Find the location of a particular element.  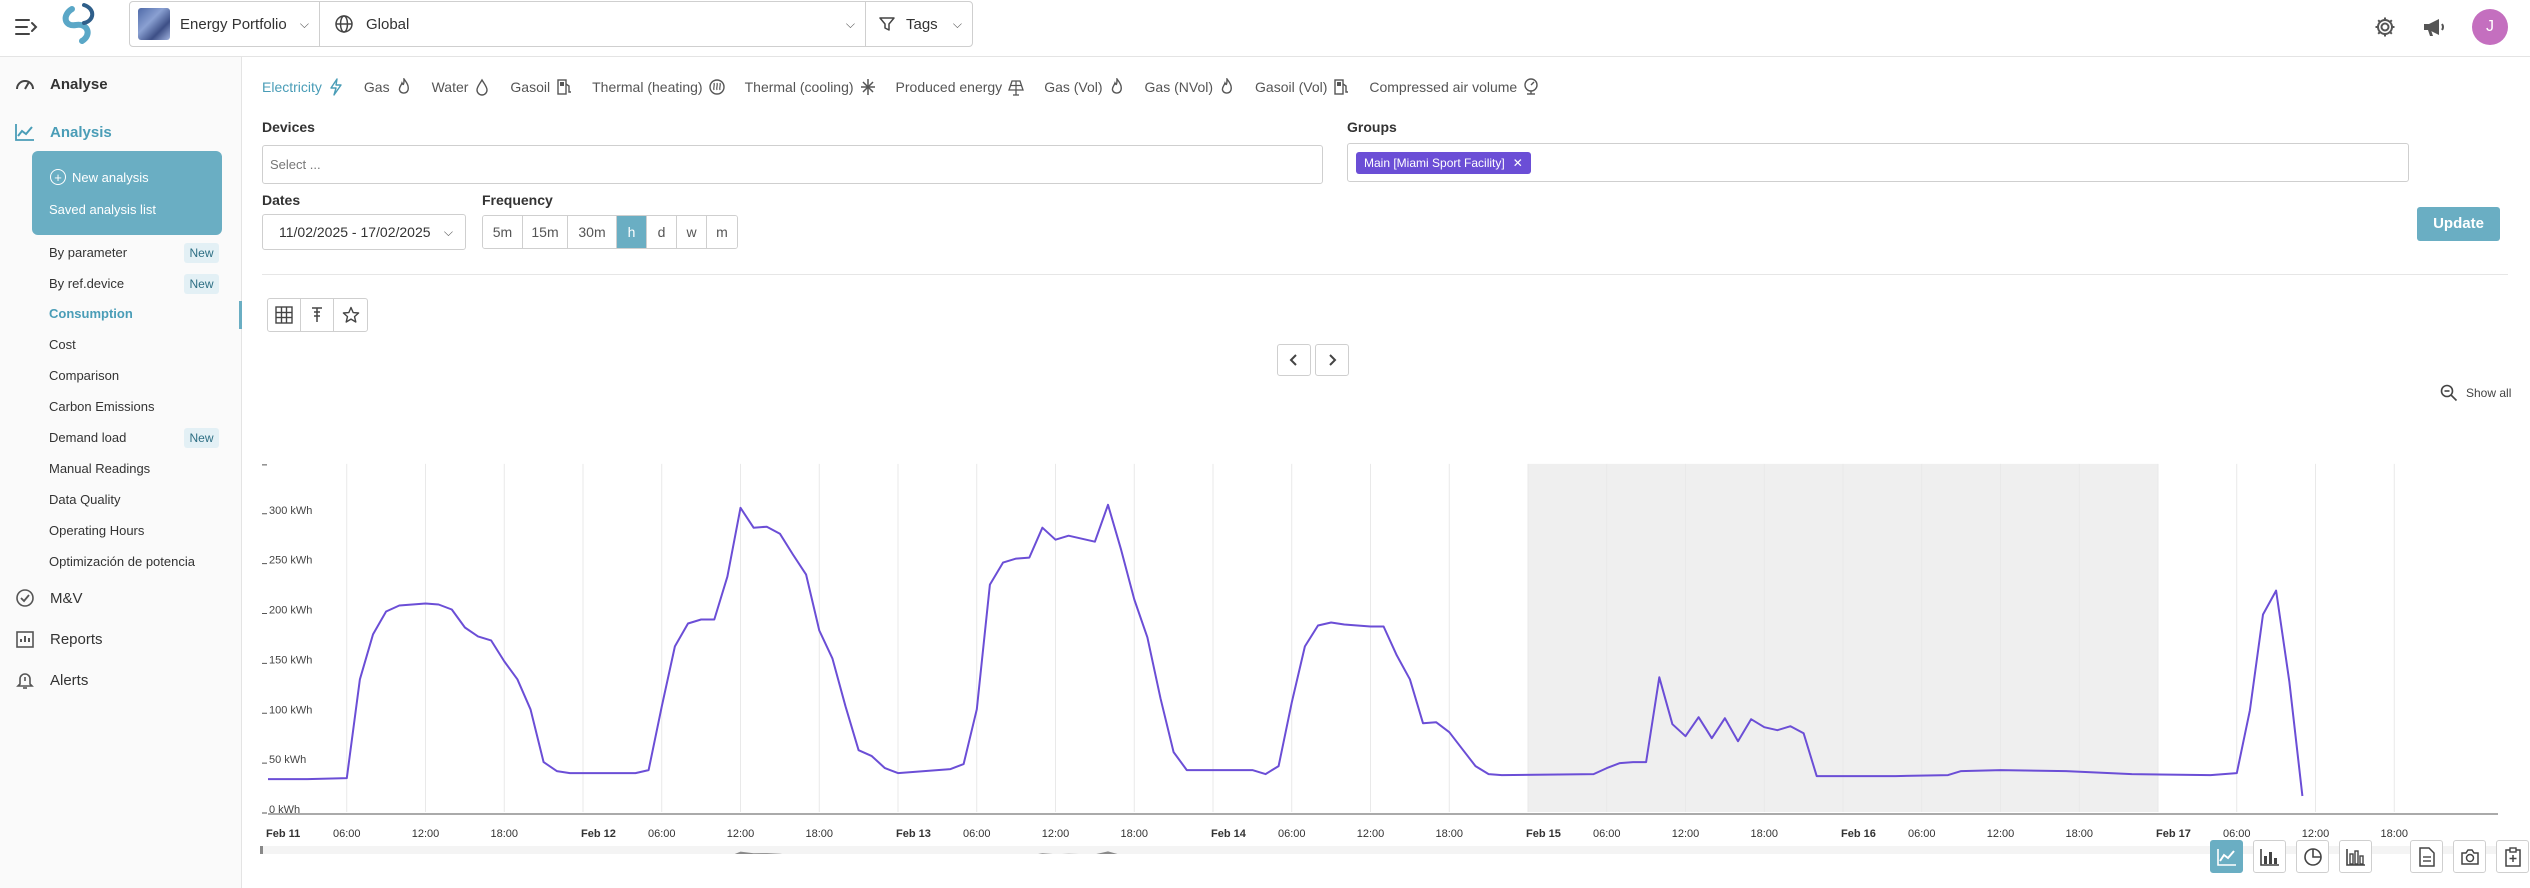

sidebar-subitem: Optimización de potencia is located at coordinates (122, 561).